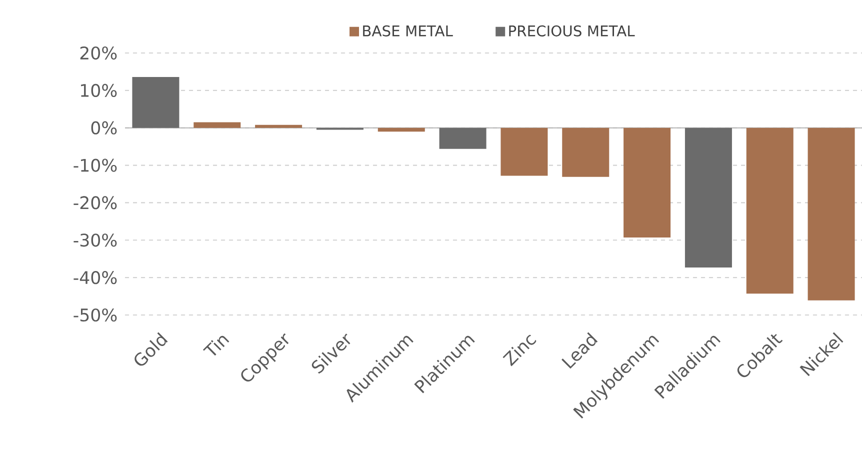  Describe the element at coordinates (99, 90) in the screenshot. I see `y-tick-label: 10%` at that location.